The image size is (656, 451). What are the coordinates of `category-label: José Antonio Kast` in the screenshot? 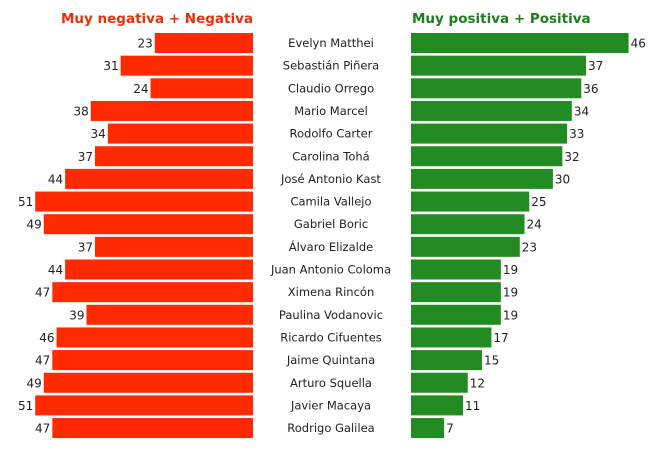 It's located at (330, 179).